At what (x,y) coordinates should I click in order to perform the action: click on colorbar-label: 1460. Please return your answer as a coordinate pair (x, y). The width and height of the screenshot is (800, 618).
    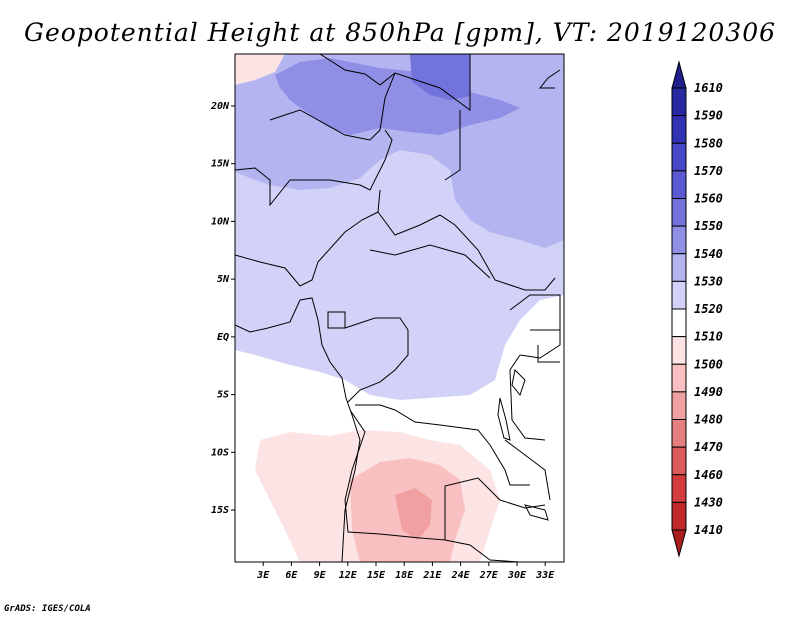
    Looking at the image, I should click on (708, 475).